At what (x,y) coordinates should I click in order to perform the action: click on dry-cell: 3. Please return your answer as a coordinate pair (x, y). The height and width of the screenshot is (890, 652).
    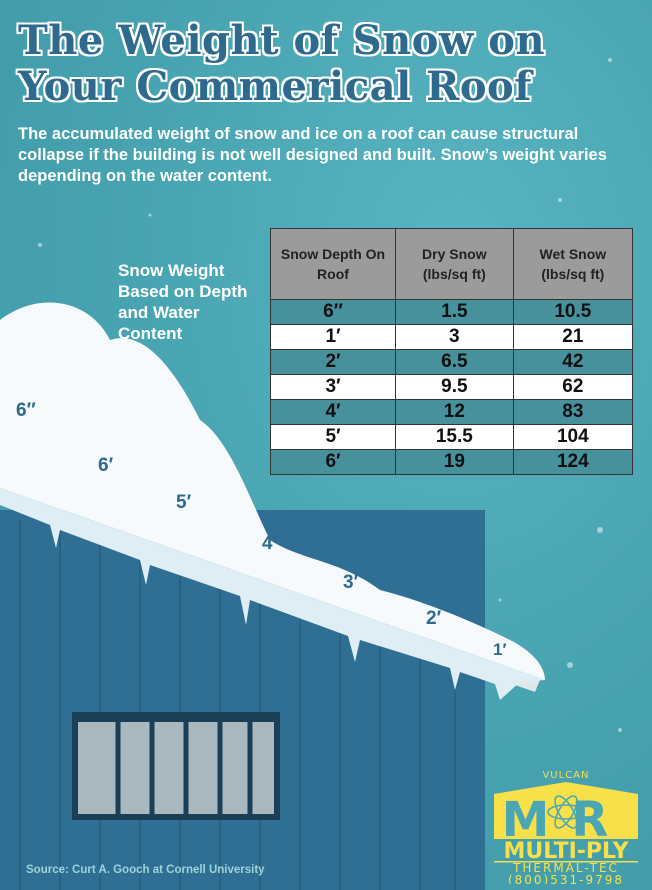
    Looking at the image, I should click on (454, 337).